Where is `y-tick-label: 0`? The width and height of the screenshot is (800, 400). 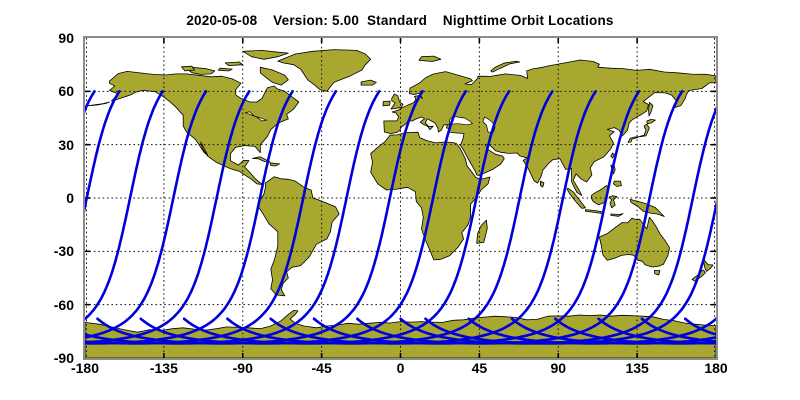 y-tick-label: 0 is located at coordinates (70, 198).